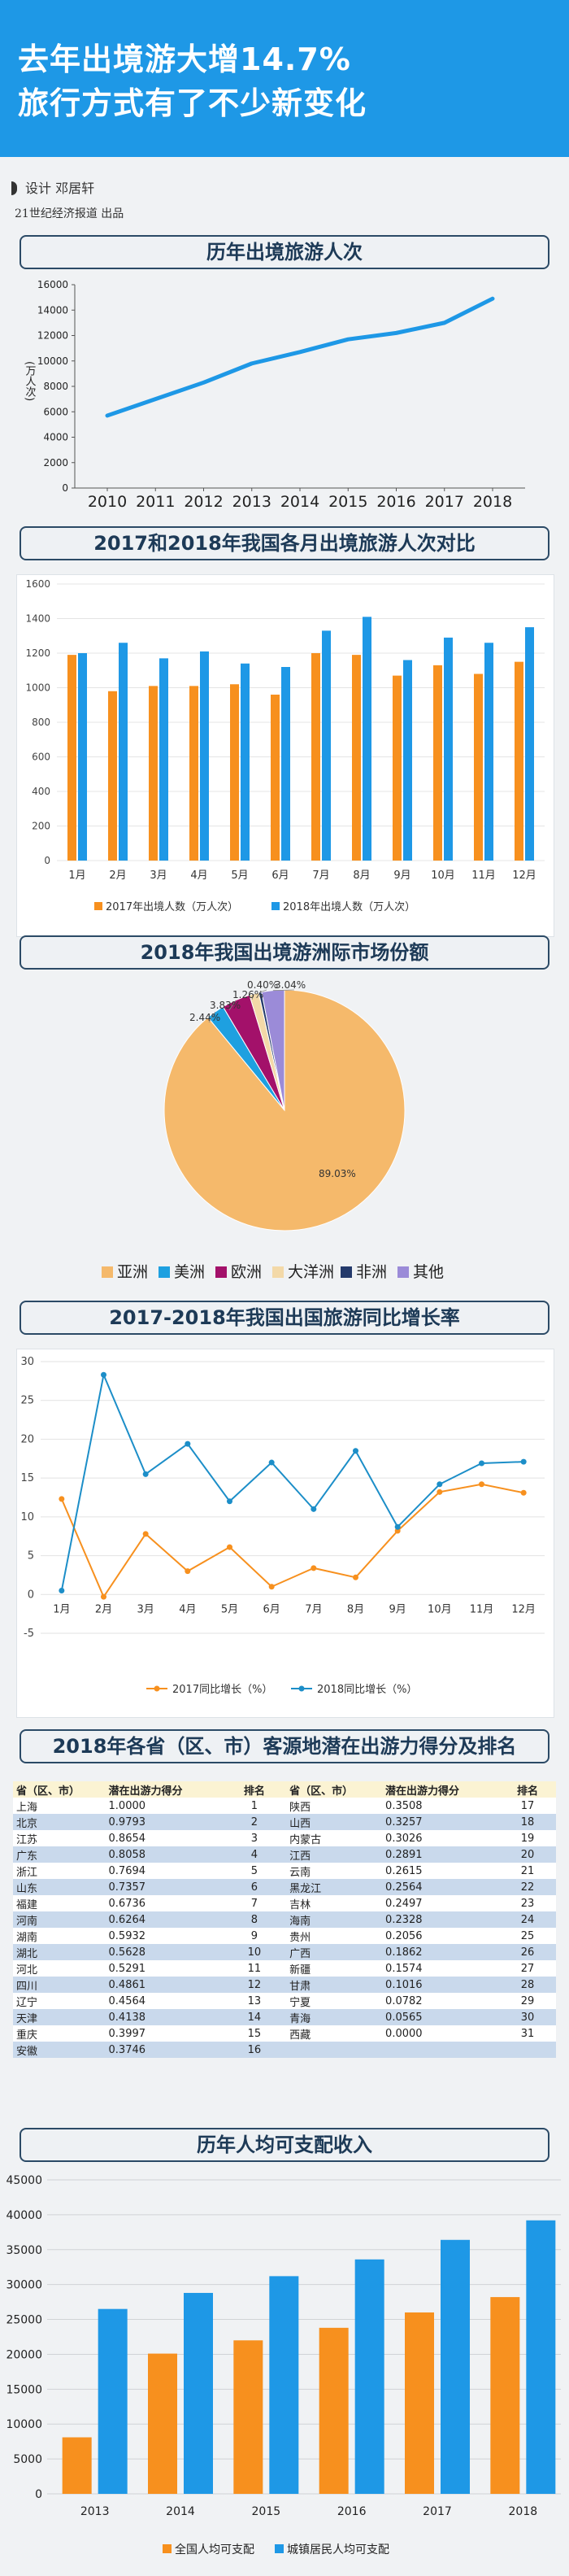  What do you see at coordinates (59, 1871) in the screenshot?
I see `table-cell: 浙江` at bounding box center [59, 1871].